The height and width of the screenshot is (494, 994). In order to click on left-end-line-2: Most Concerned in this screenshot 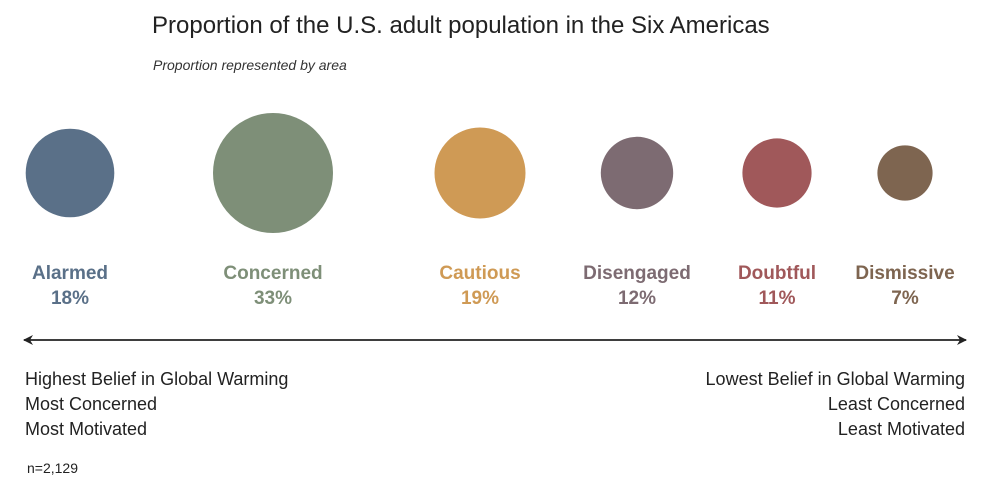, I will do `click(91, 404)`.